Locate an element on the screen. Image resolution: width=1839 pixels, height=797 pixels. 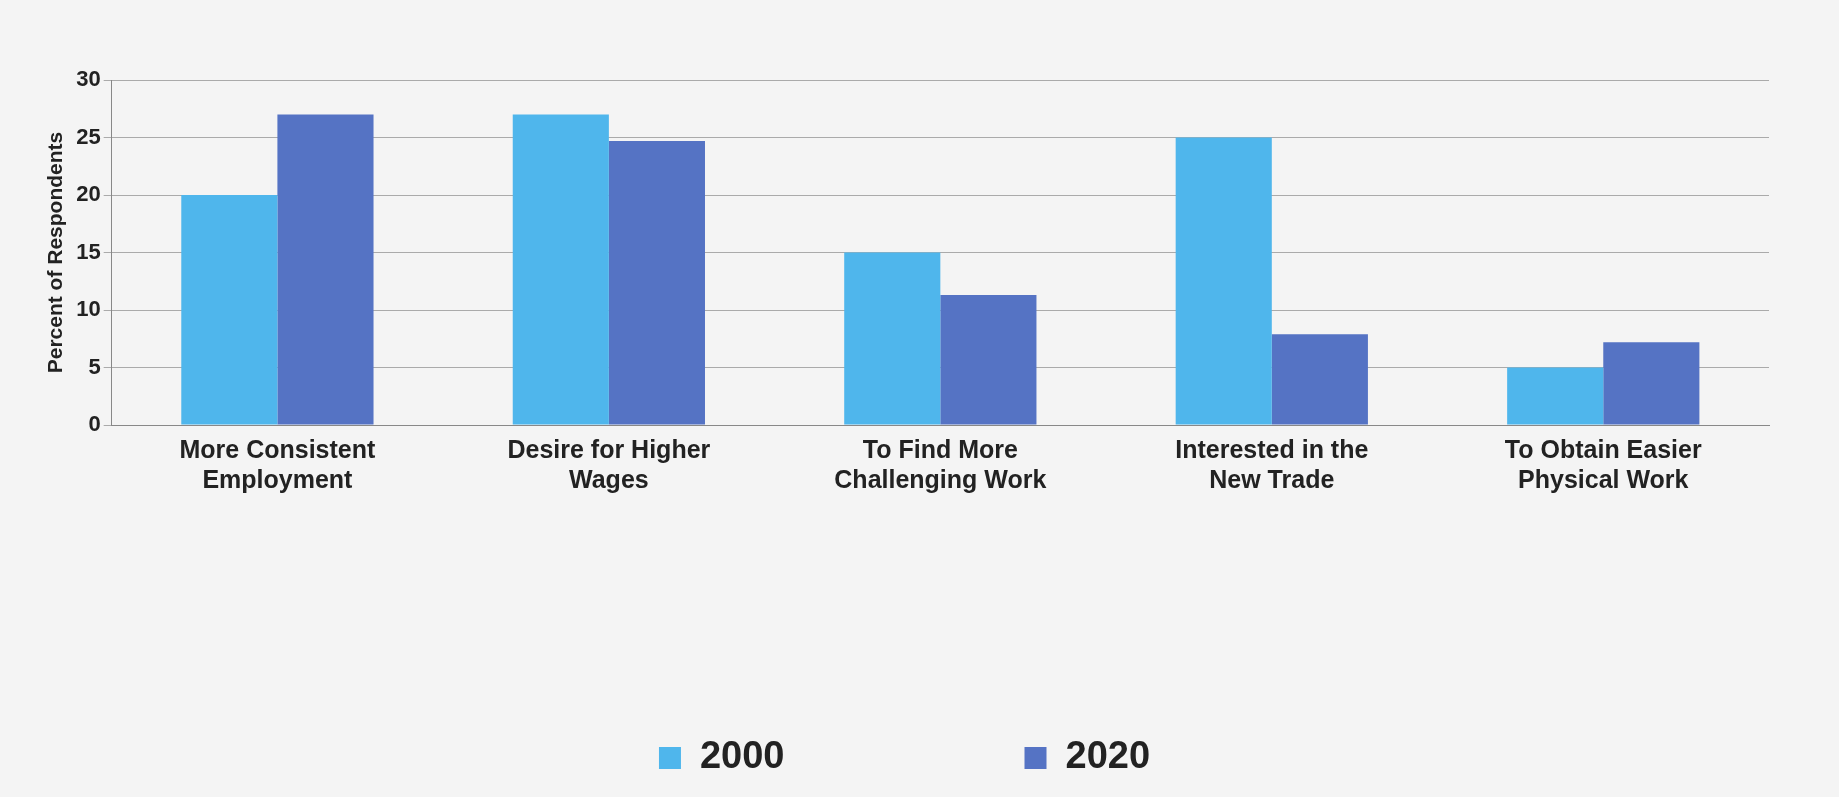
y-tick-label: 10 is located at coordinates (88, 309).